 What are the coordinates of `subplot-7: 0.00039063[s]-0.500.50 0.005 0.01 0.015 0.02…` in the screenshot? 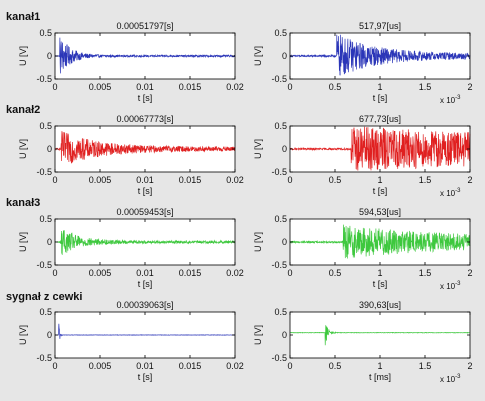 It's located at (131, 341).